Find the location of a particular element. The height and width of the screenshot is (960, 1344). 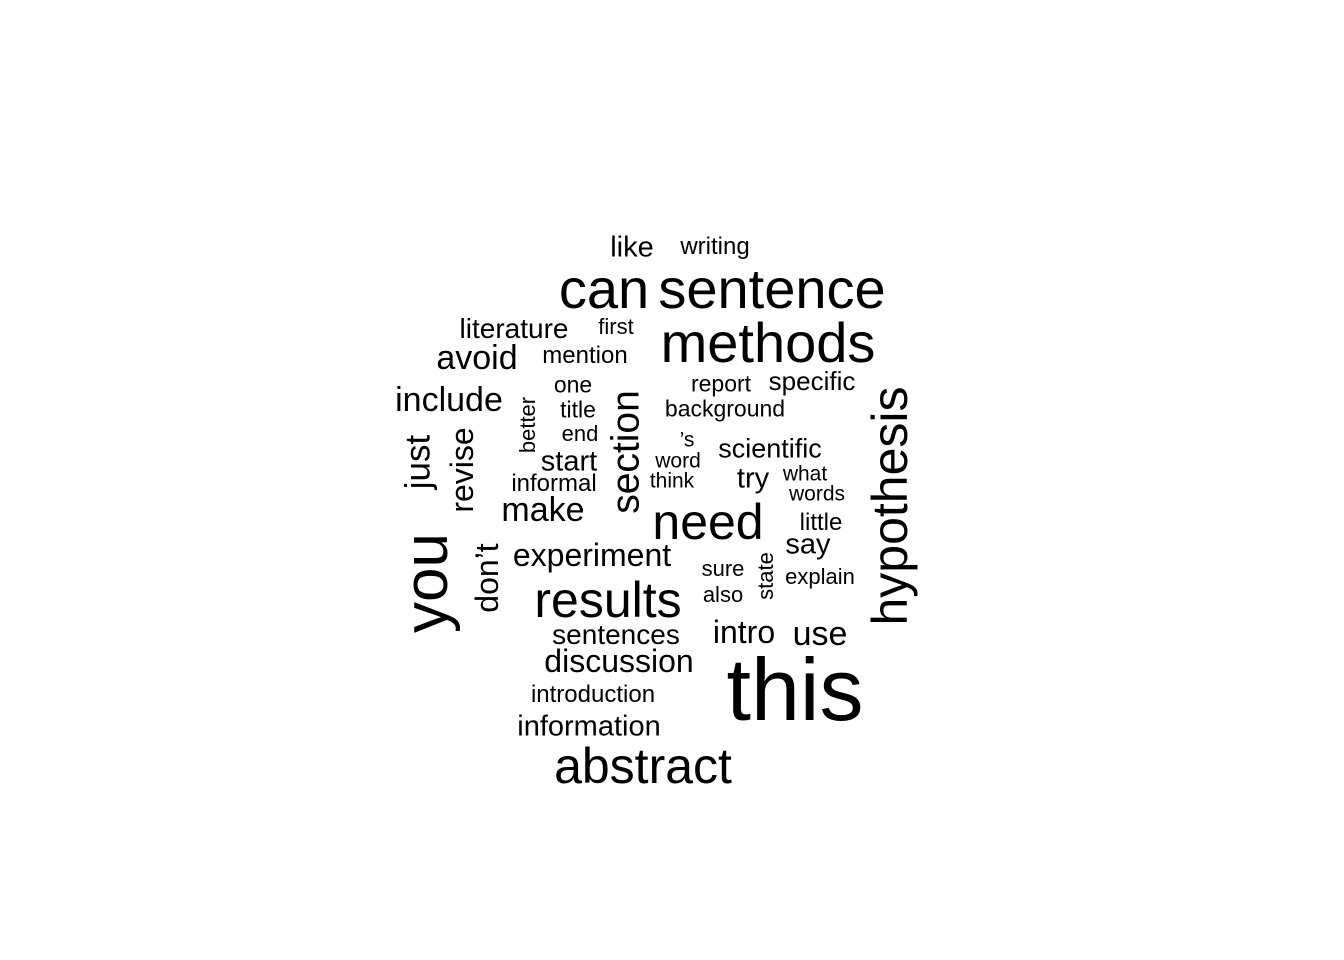

word-cloud-term: literature is located at coordinates (514, 328).